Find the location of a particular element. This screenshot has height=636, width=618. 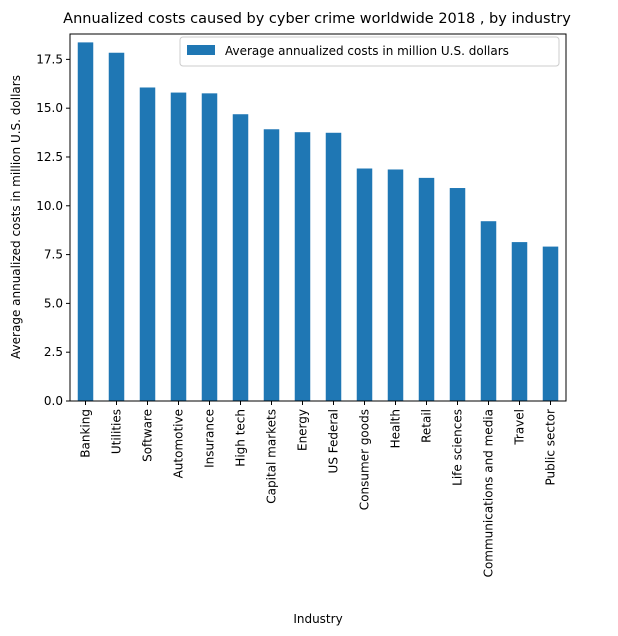

x-tick-label-13: Communications and media is located at coordinates (489, 493).